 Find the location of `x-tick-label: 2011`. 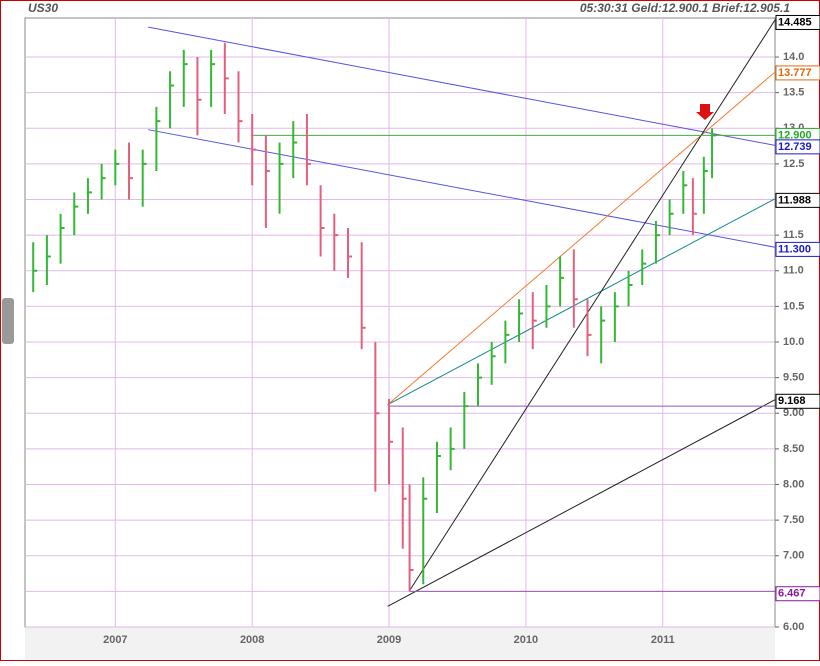

x-tick-label: 2011 is located at coordinates (663, 640).